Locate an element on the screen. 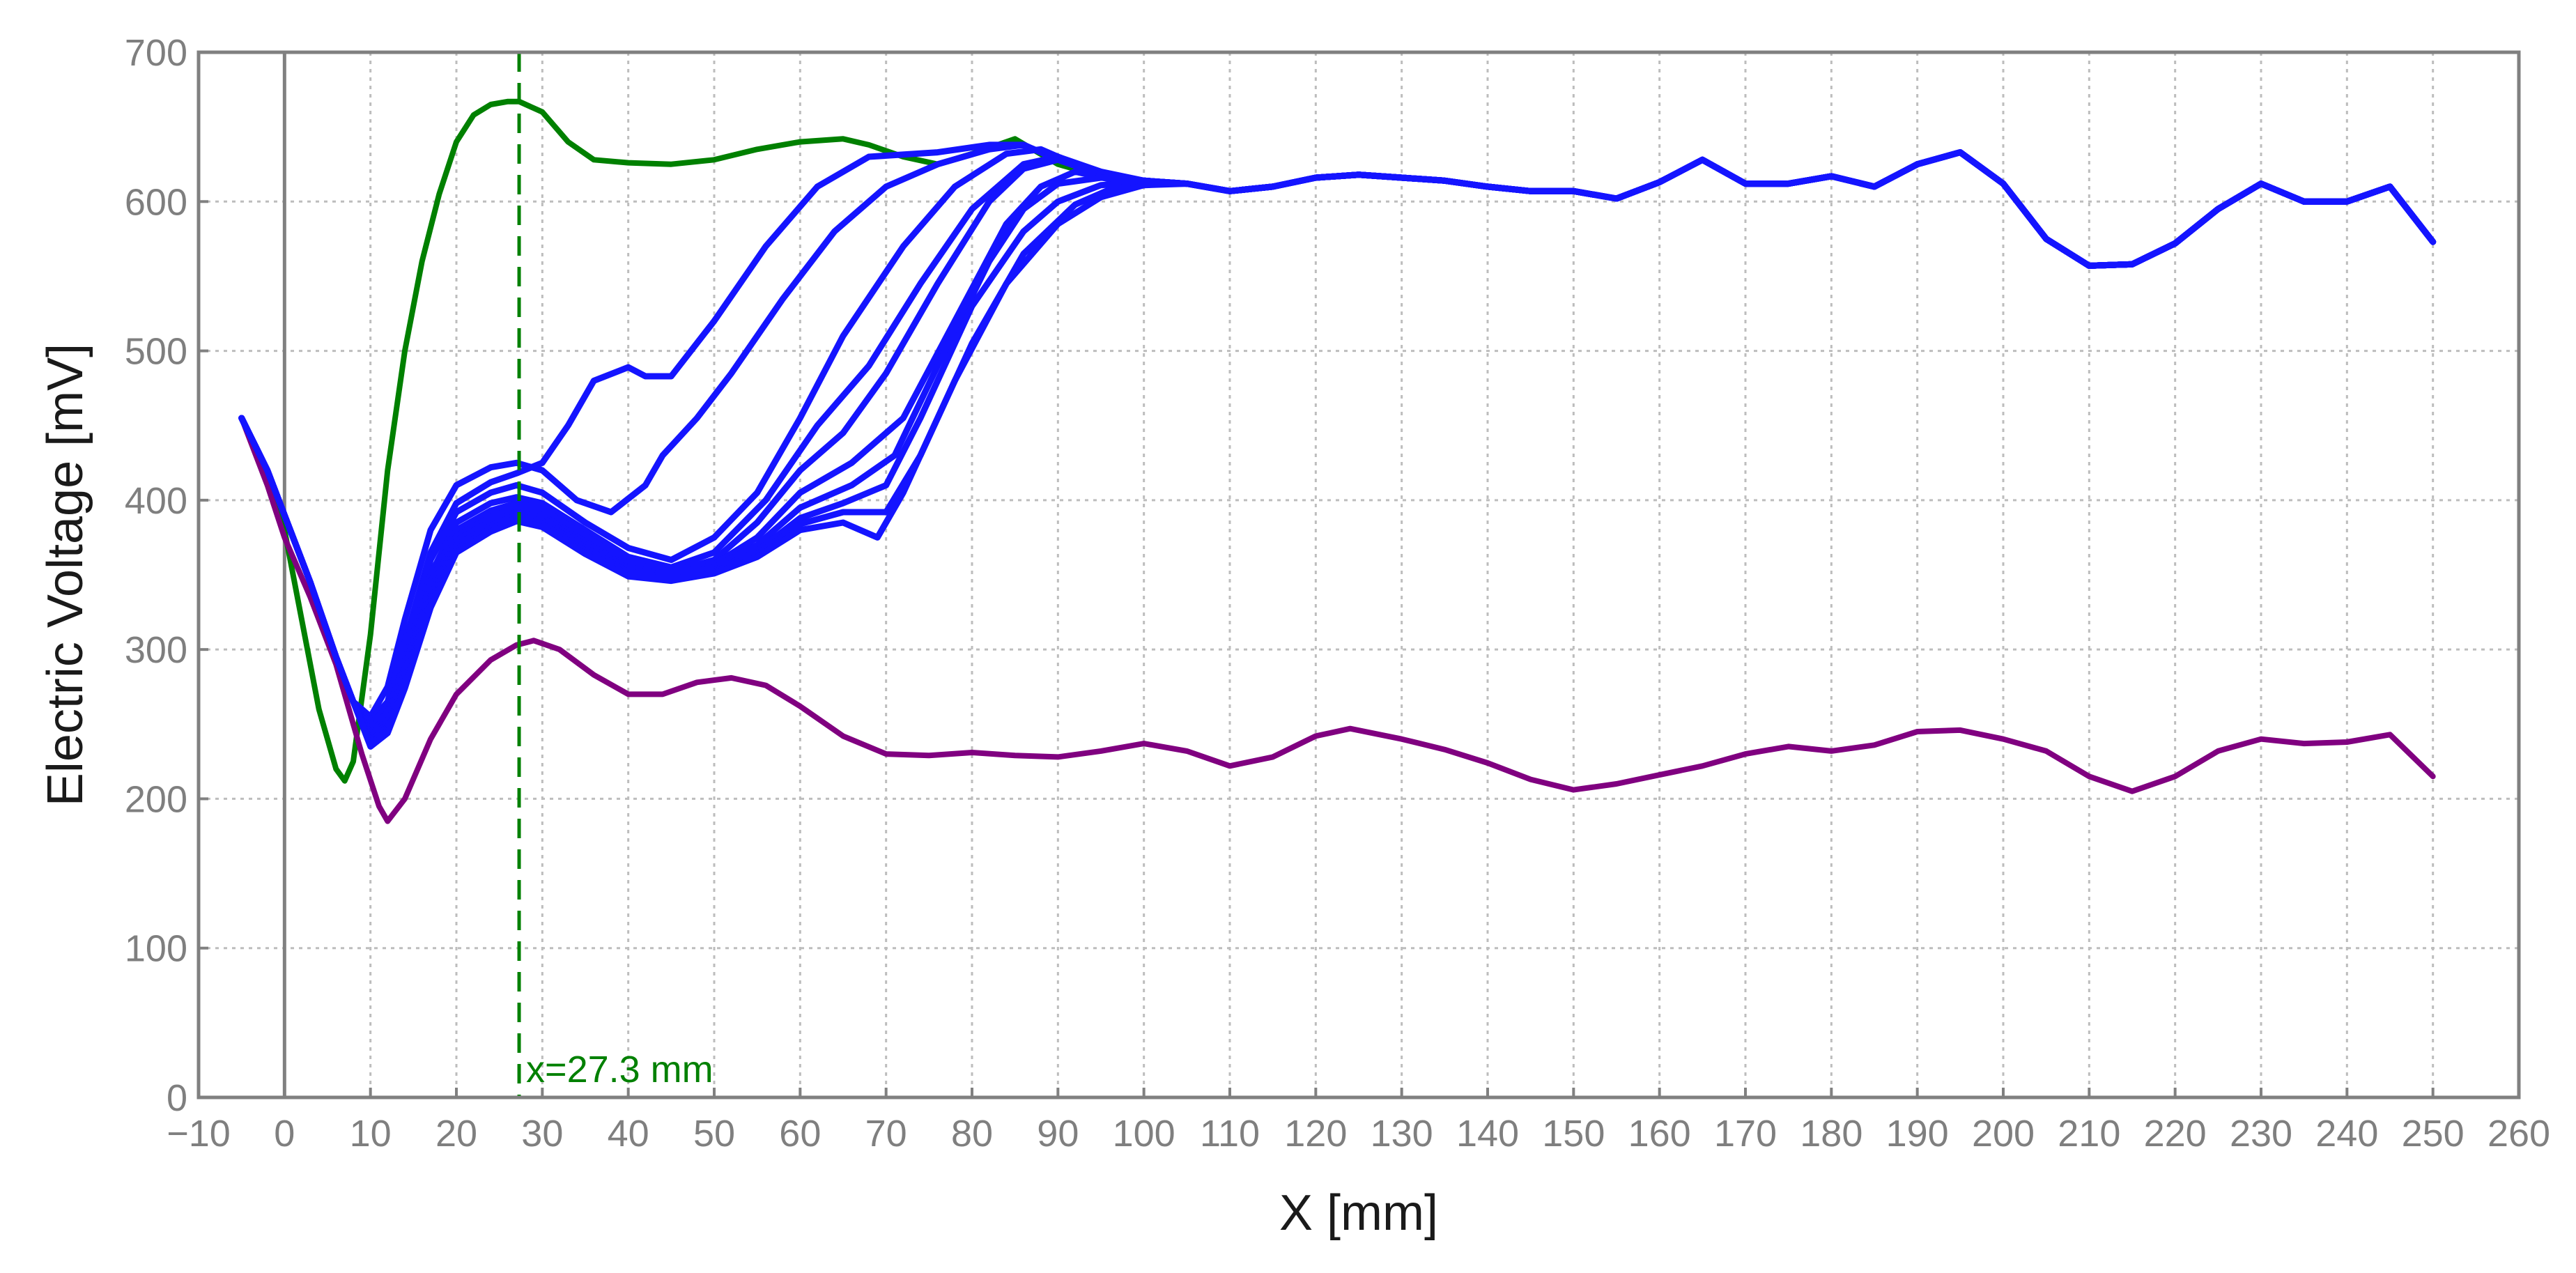 This screenshot has height=1273, width=2576. x-tick-label: 170 is located at coordinates (1745, 1134).